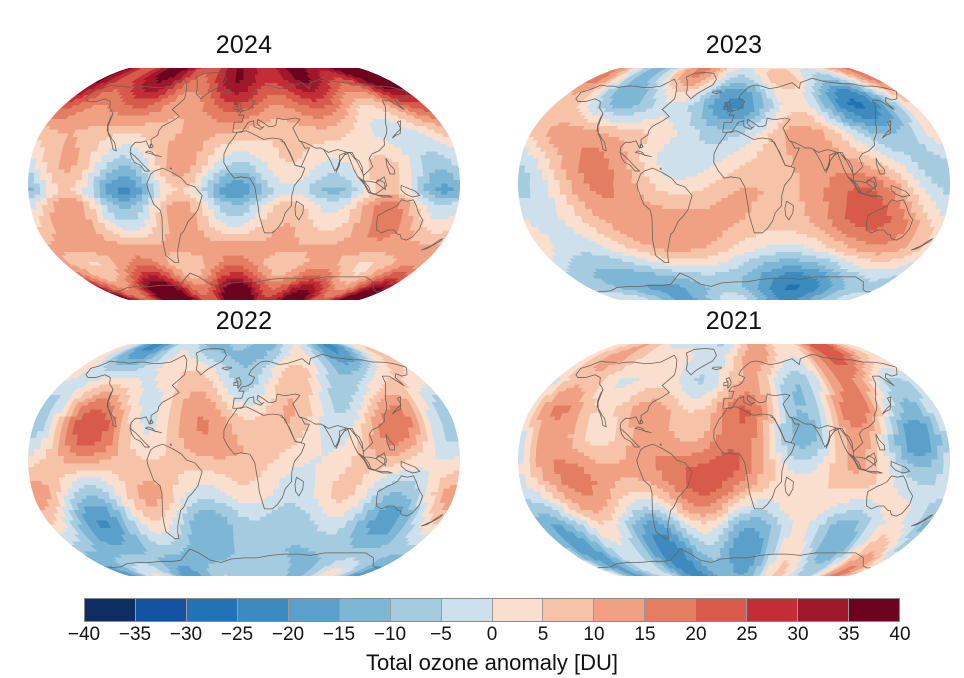 The height and width of the screenshot is (678, 964). I want to click on colorbar-tick: 40, so click(899, 635).